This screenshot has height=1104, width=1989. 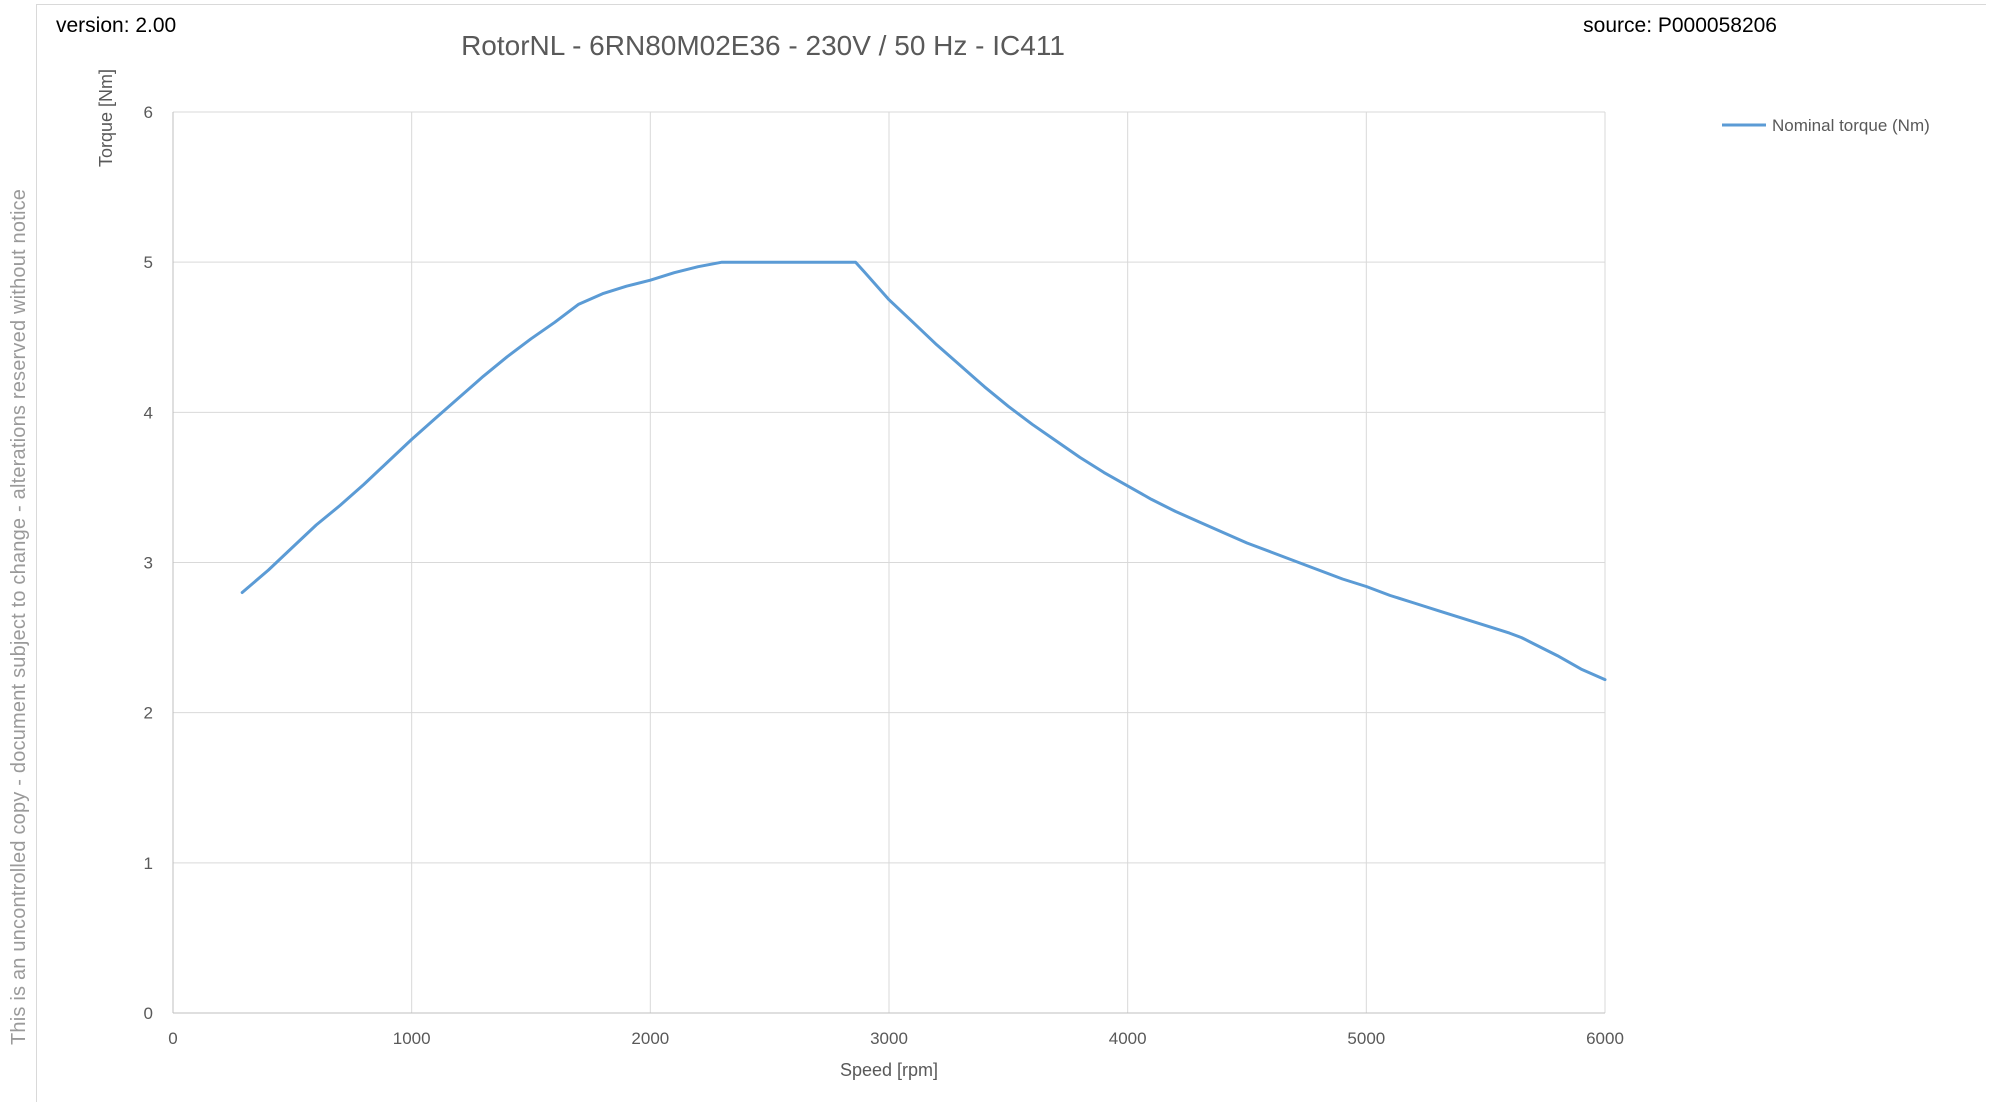 I want to click on x-tick-label: 0, so click(x=172, y=1038).